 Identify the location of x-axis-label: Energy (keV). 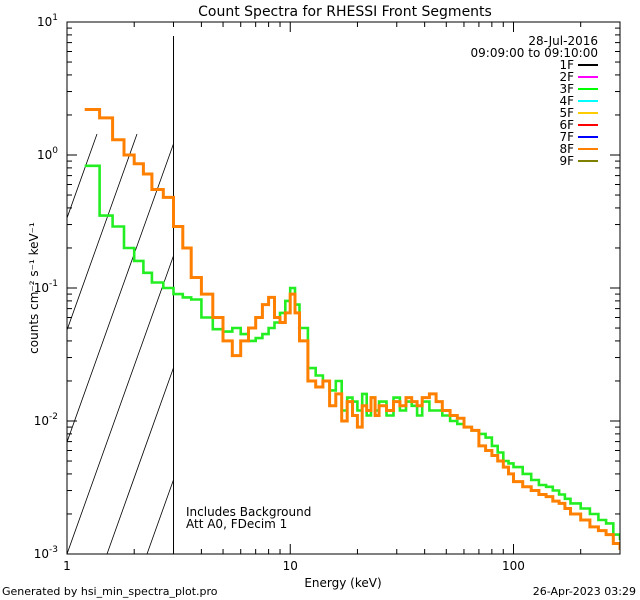
(342, 583).